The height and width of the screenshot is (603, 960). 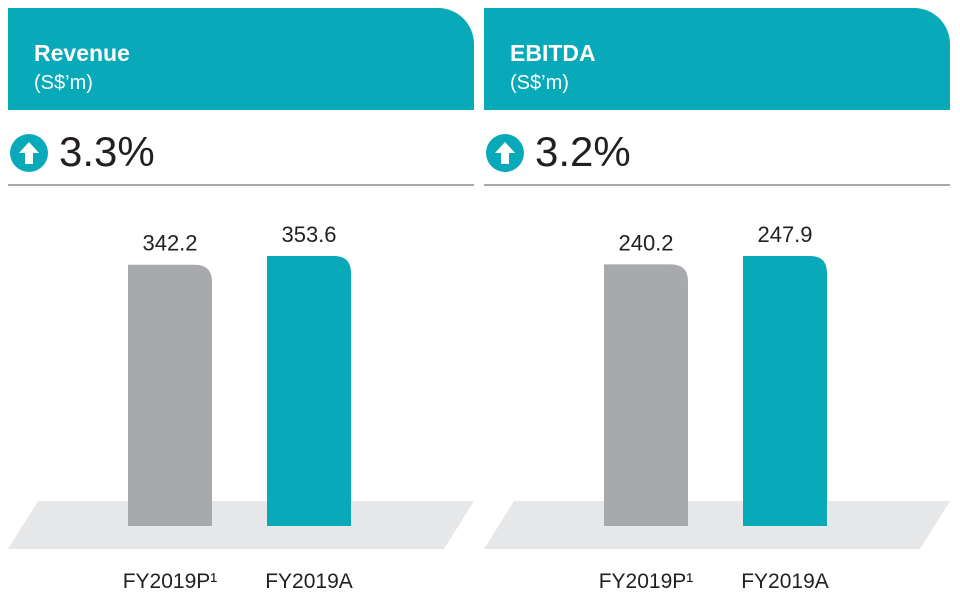 What do you see at coordinates (170, 581) in the screenshot?
I see `revenue-category-label-1: FY2019P¹` at bounding box center [170, 581].